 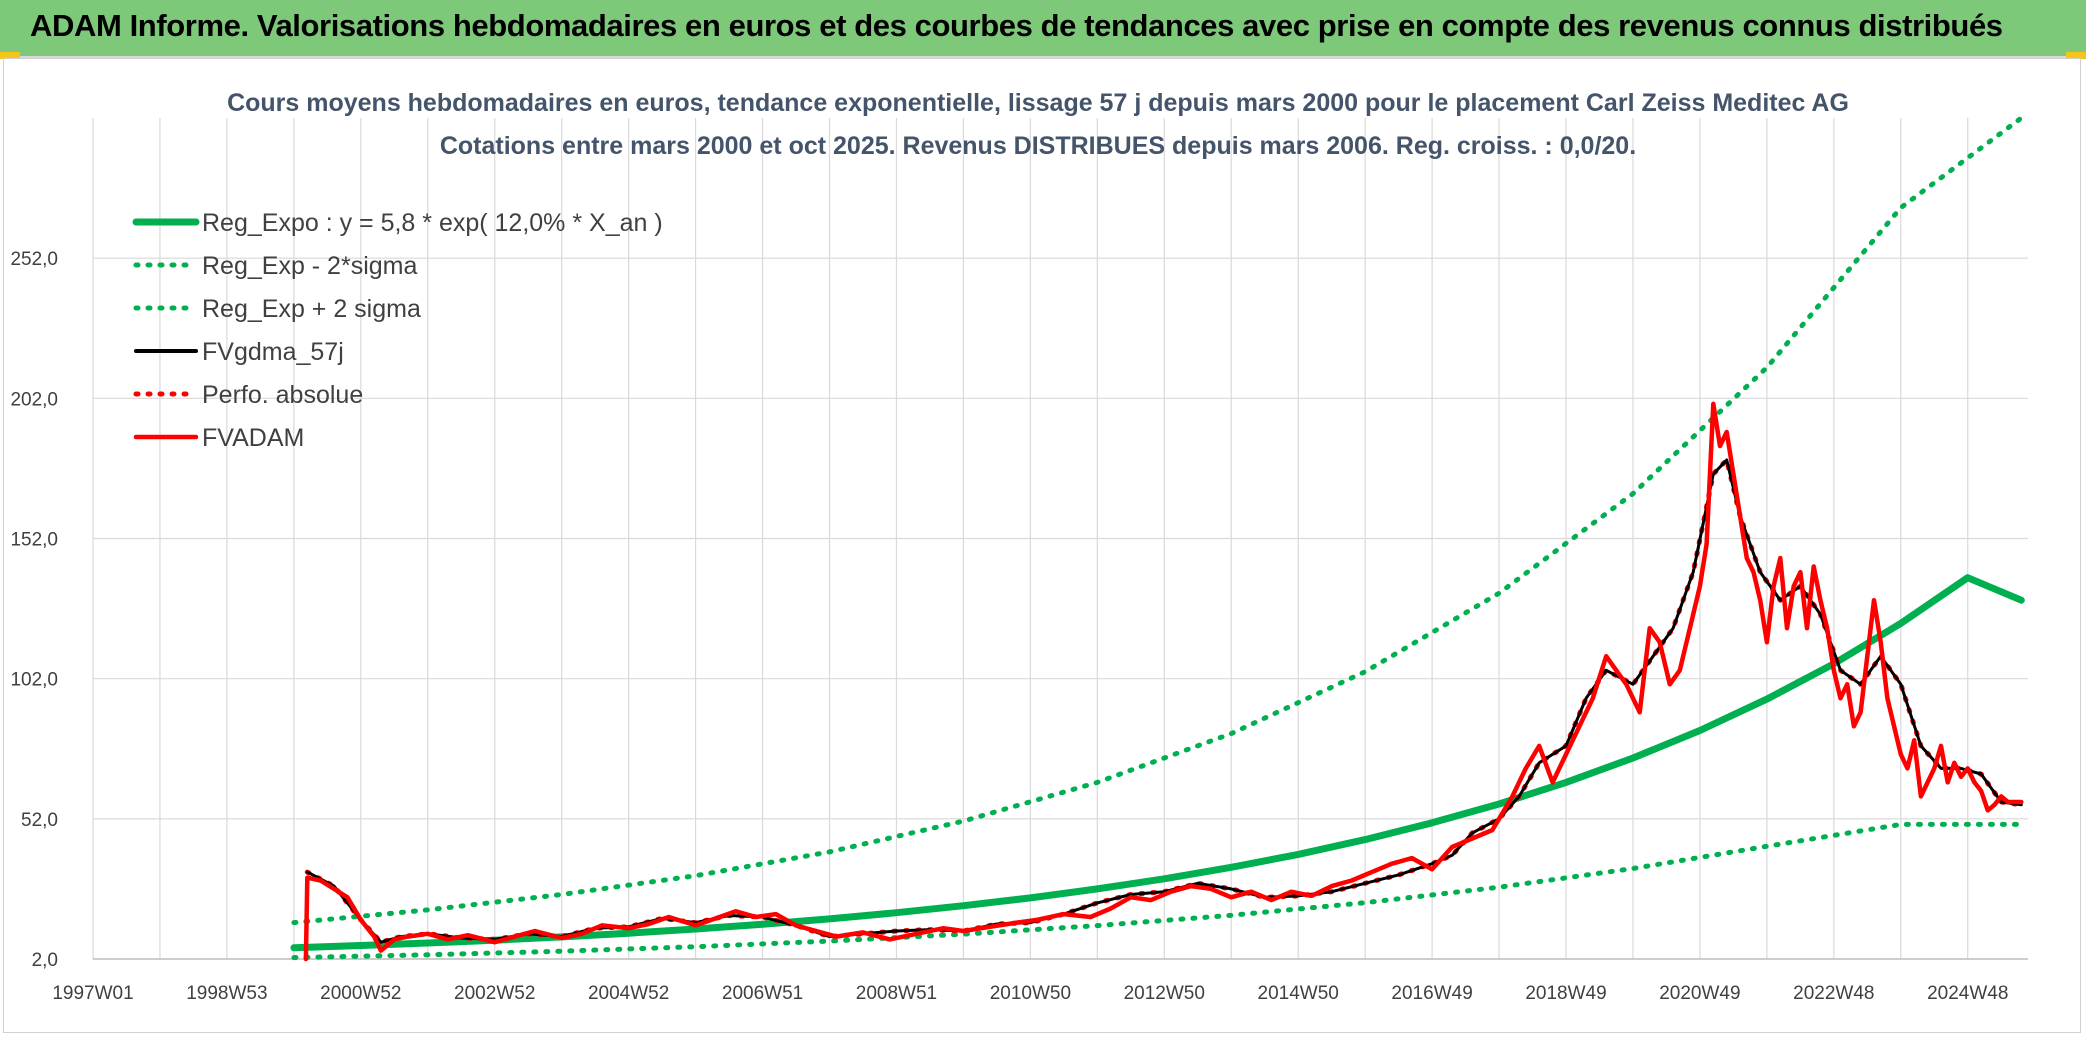 I want to click on x-tick-label: 2000W52, so click(x=360, y=993).